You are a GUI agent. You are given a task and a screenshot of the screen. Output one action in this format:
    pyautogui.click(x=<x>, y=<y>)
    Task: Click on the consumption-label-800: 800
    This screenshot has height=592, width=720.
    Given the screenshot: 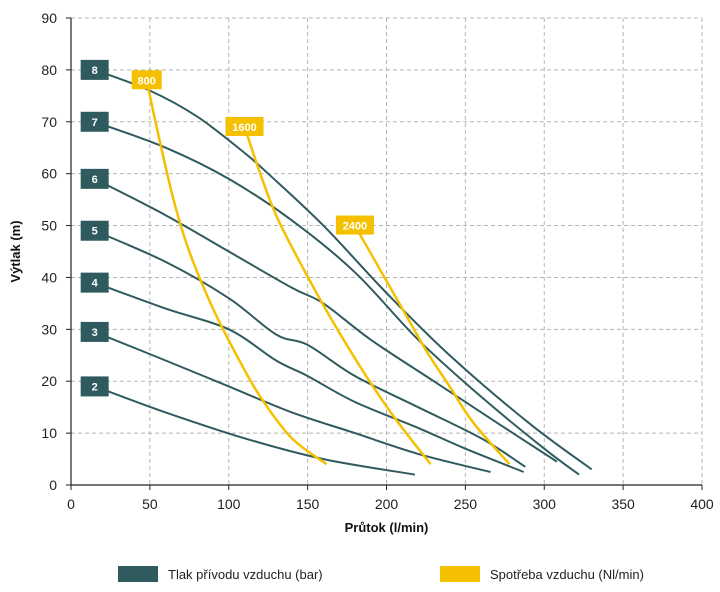 What is the action you would take?
    pyautogui.click(x=147, y=81)
    